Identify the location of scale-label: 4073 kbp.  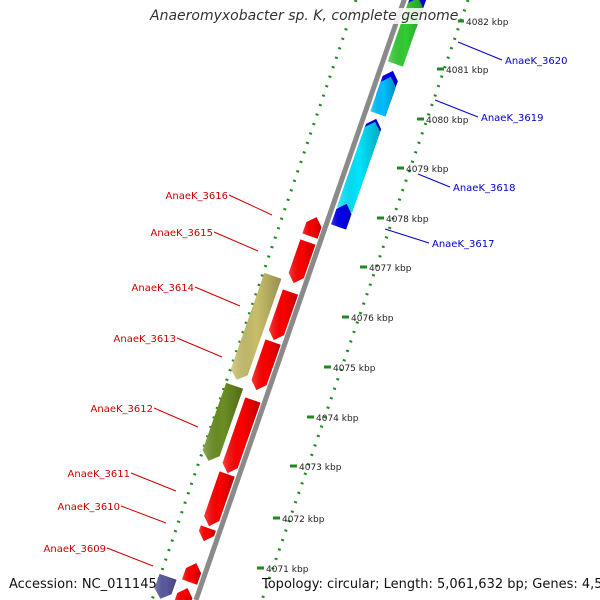
(320, 468).